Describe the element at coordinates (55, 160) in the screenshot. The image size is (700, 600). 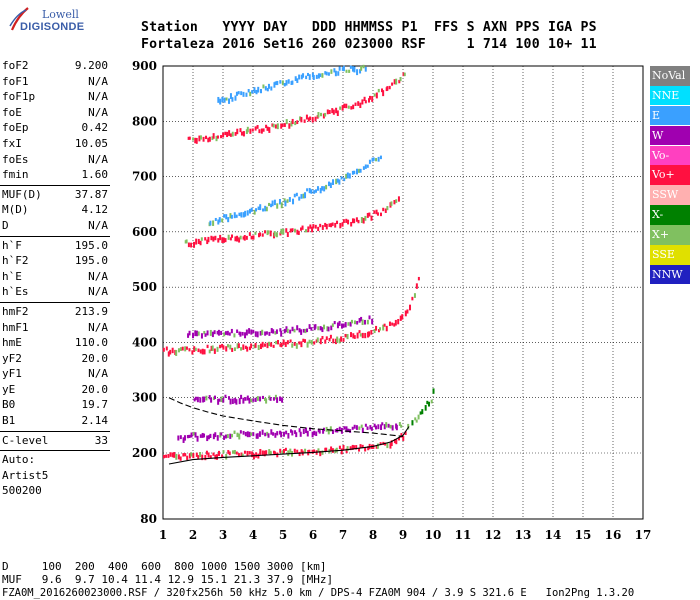
I see `parameter-row: foEs N/A` at that location.